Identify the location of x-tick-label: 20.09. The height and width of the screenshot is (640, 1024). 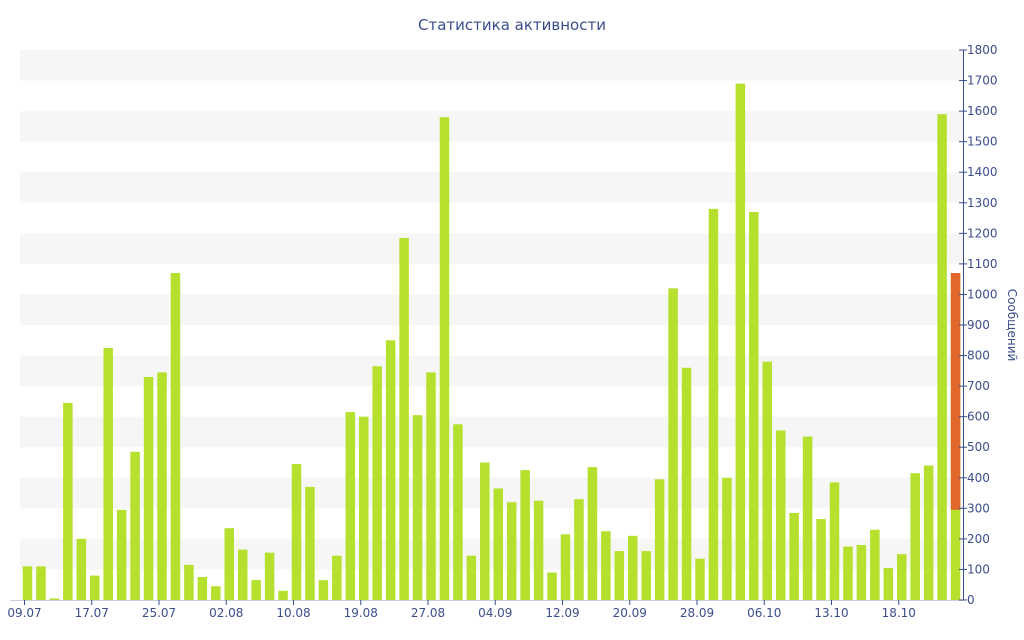
(630, 613).